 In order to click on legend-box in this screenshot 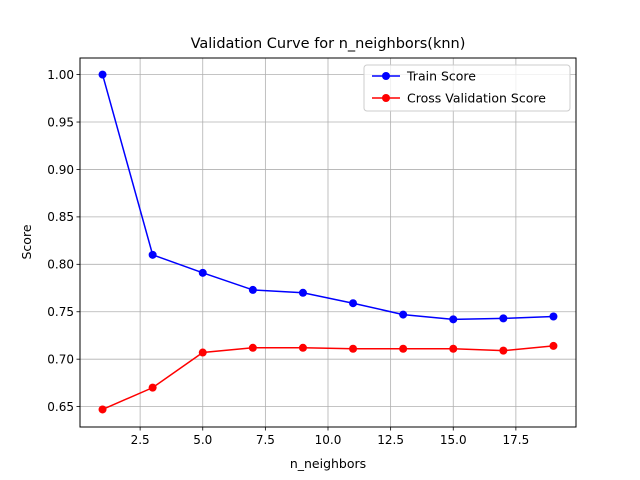, I will do `click(467, 88)`.